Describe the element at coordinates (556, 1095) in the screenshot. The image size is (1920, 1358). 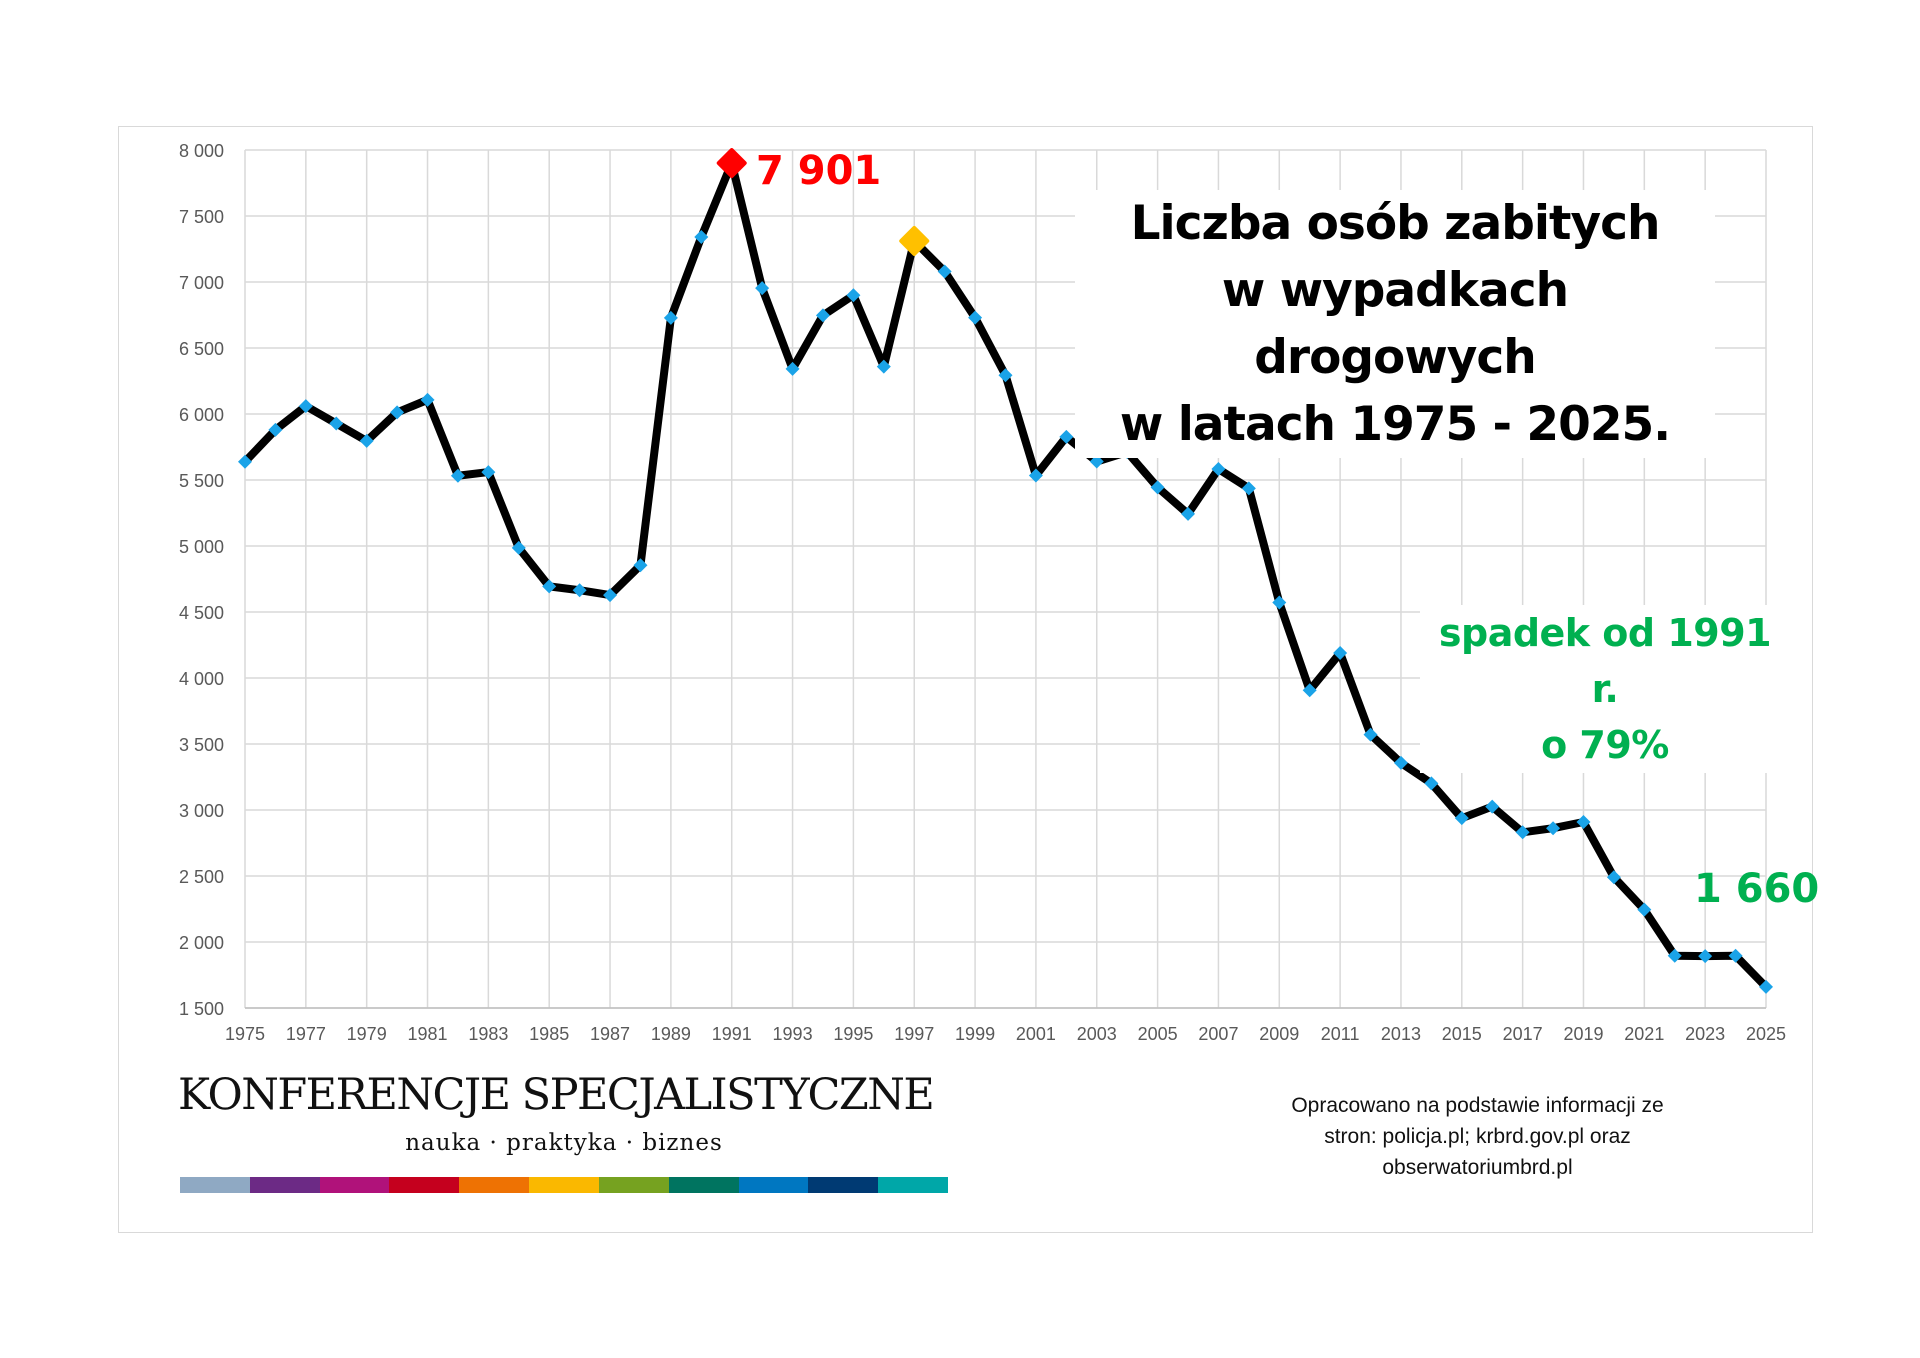
I see `logo-name: KONFERENCJE SPECJALISTYCZNE` at that location.